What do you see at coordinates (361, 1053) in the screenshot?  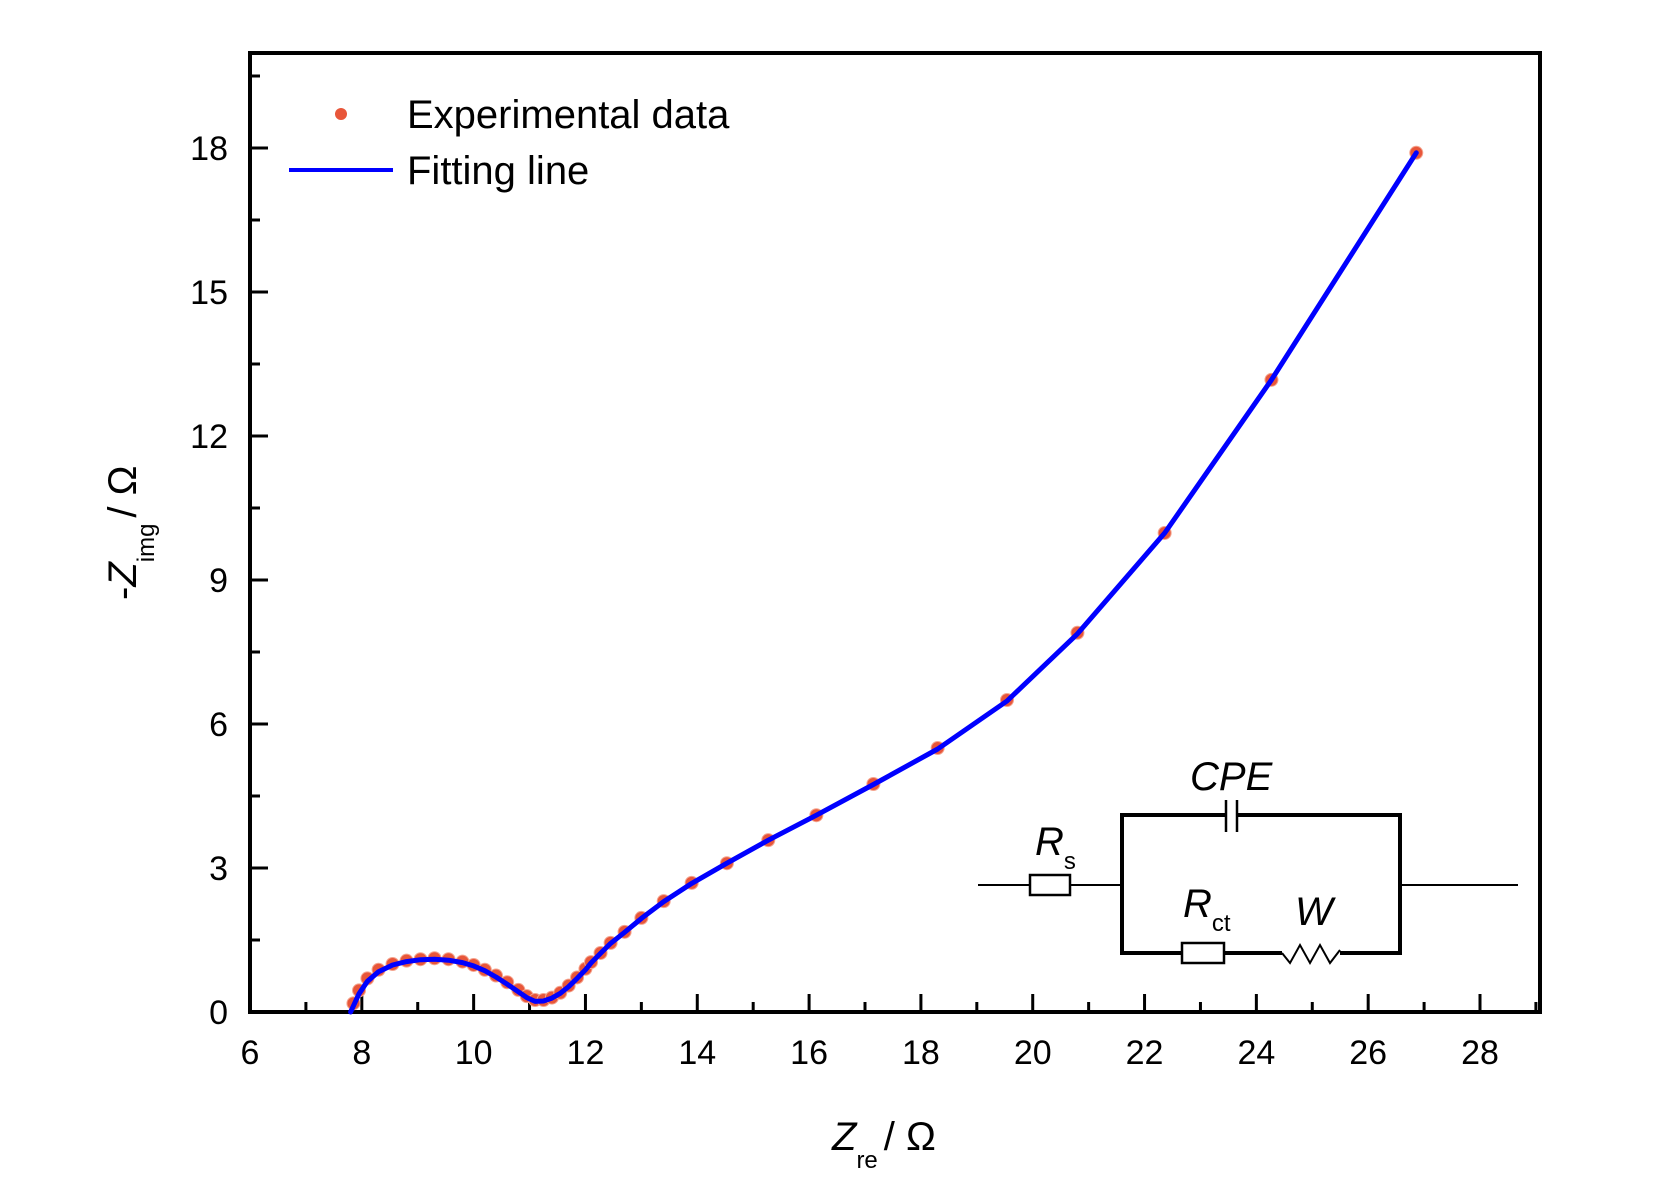 I see `x-tick-label: 8` at bounding box center [361, 1053].